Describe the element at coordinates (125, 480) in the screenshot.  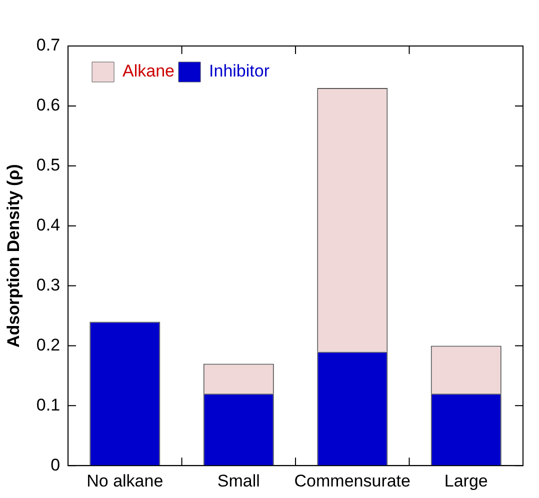
I see `x-tick-label: No alkane` at that location.